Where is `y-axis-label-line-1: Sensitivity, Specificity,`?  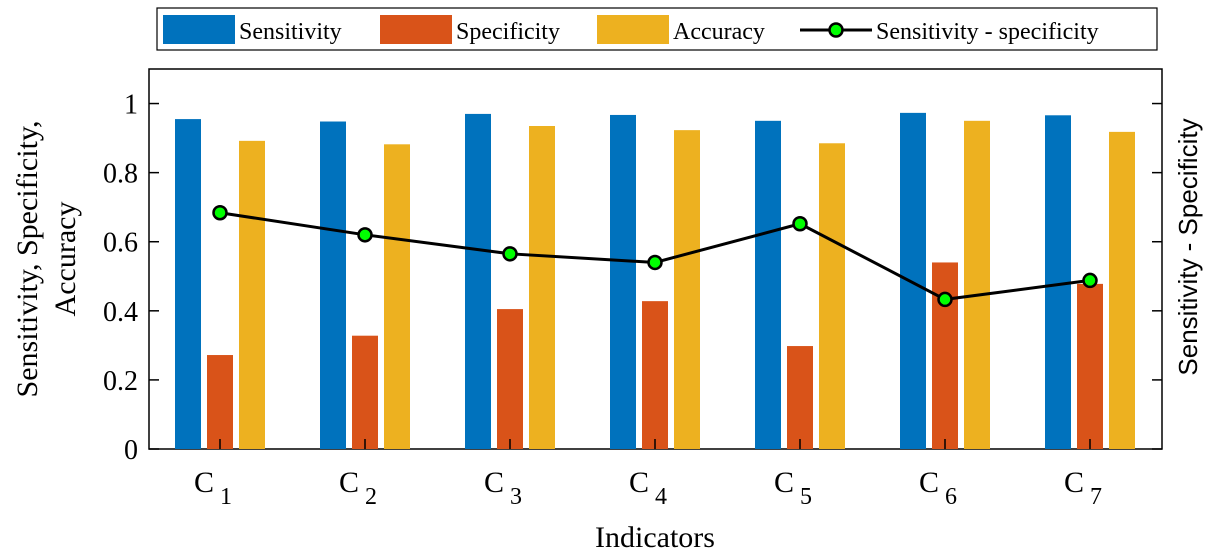 y-axis-label-line-1: Sensitivity, Specificity, is located at coordinates (27, 259).